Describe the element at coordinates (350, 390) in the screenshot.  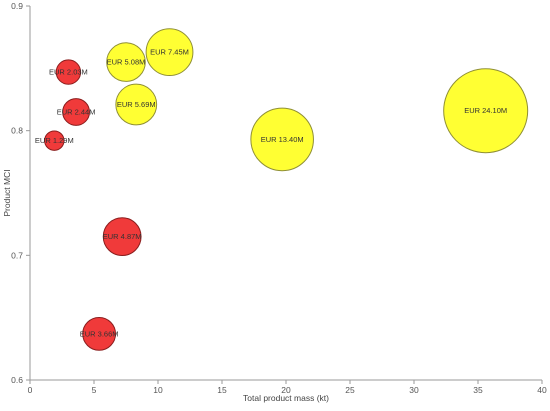
I see `x-tick-label: 25` at that location.